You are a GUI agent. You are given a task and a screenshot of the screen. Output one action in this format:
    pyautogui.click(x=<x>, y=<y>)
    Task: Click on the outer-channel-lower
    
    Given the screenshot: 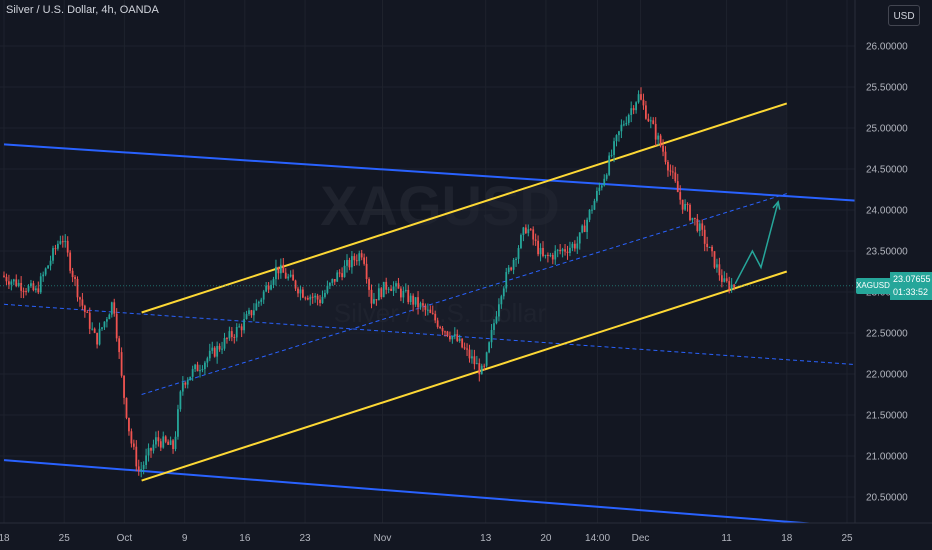 What is the action you would take?
    pyautogui.click(x=421, y=493)
    